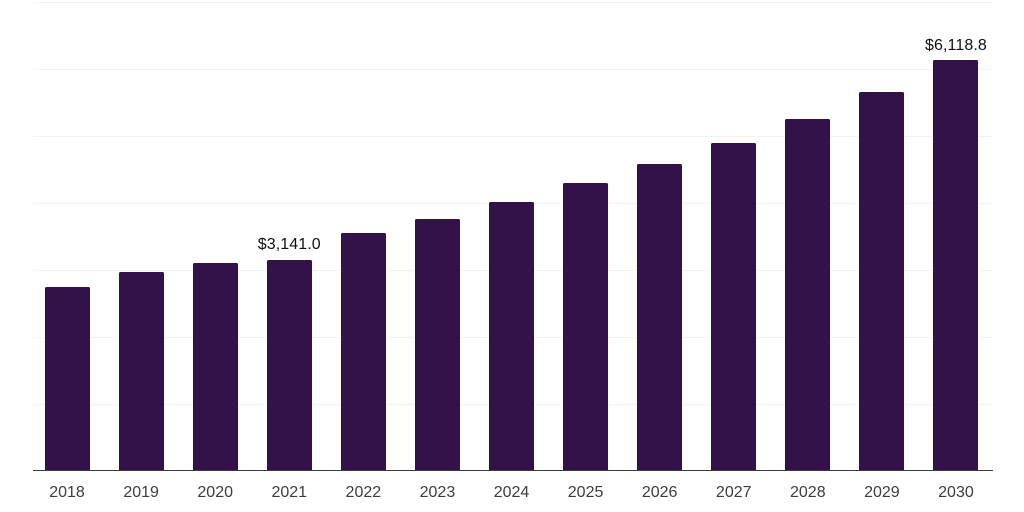  I want to click on x-tick-label-2019: 2019, so click(141, 492).